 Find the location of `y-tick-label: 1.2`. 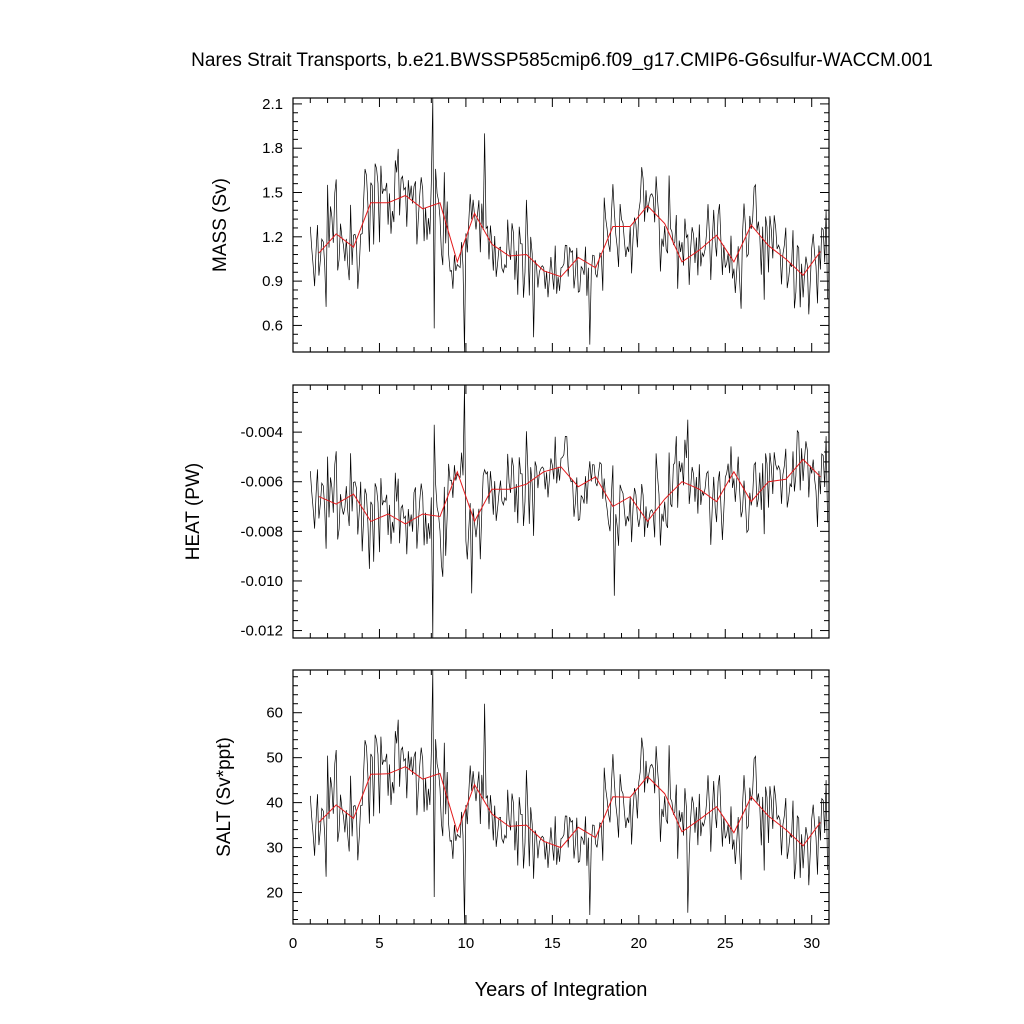

y-tick-label: 1.2 is located at coordinates (272, 237).